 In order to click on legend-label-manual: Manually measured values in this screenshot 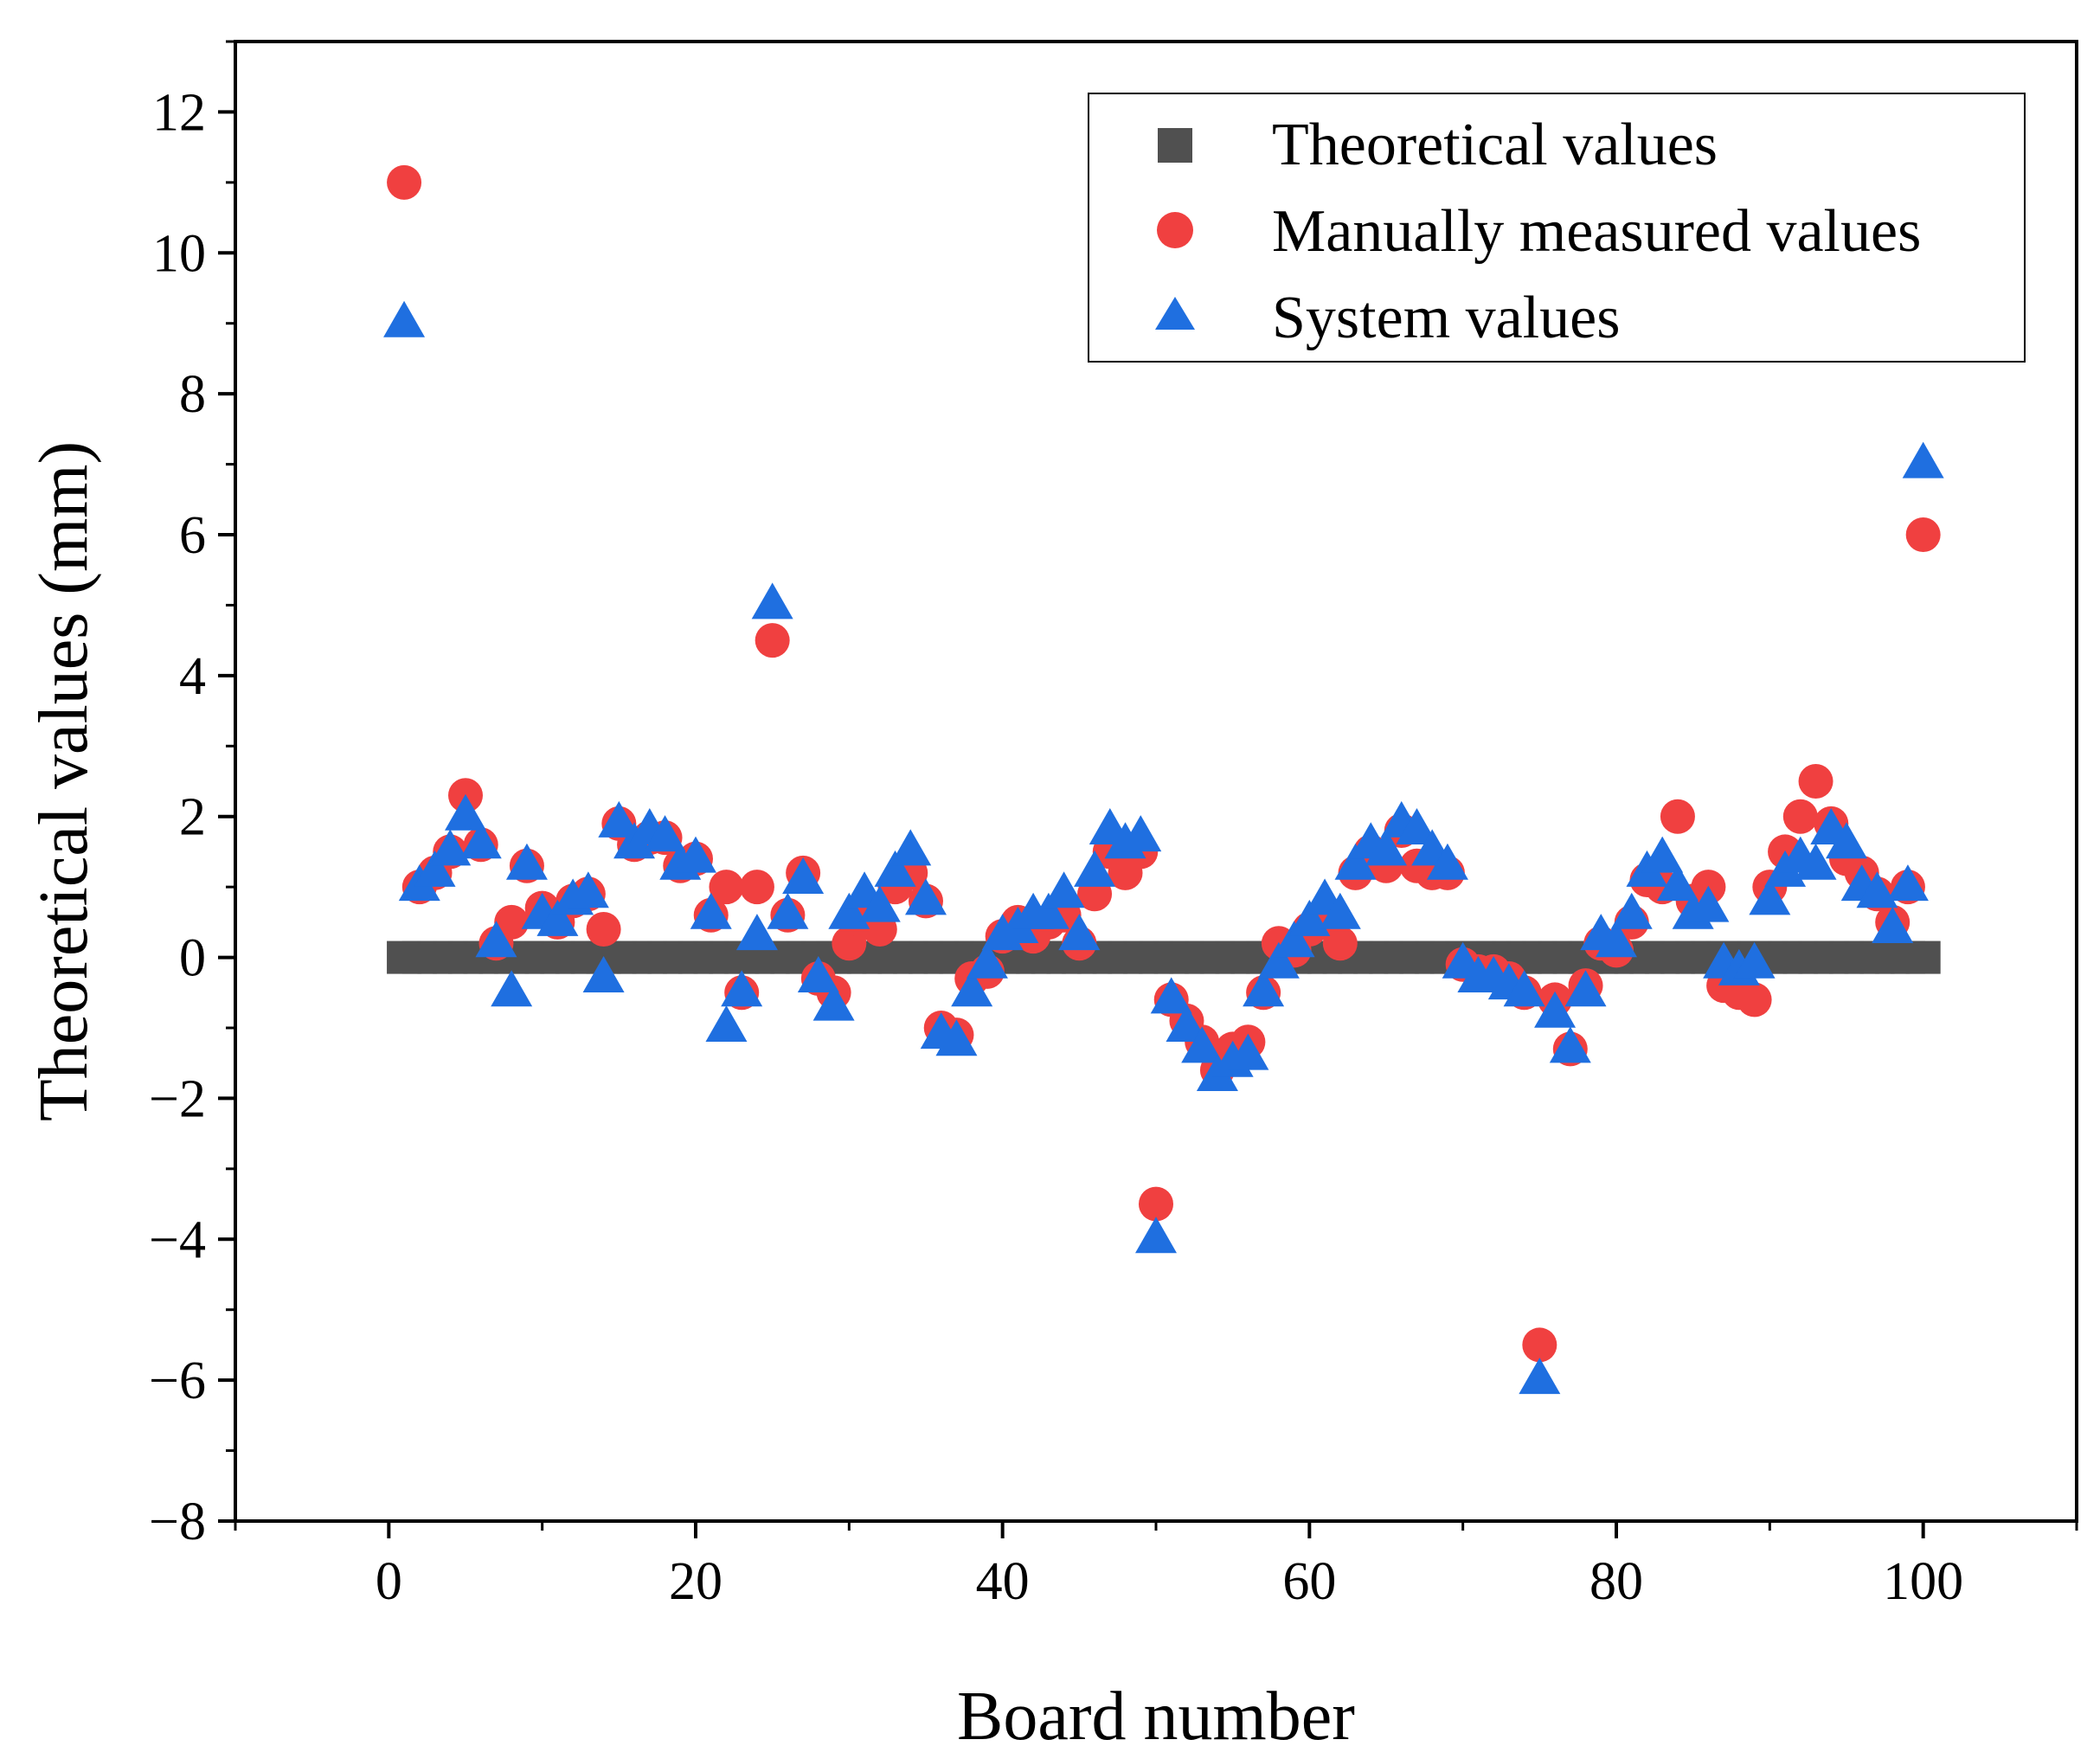, I will do `click(1596, 231)`.